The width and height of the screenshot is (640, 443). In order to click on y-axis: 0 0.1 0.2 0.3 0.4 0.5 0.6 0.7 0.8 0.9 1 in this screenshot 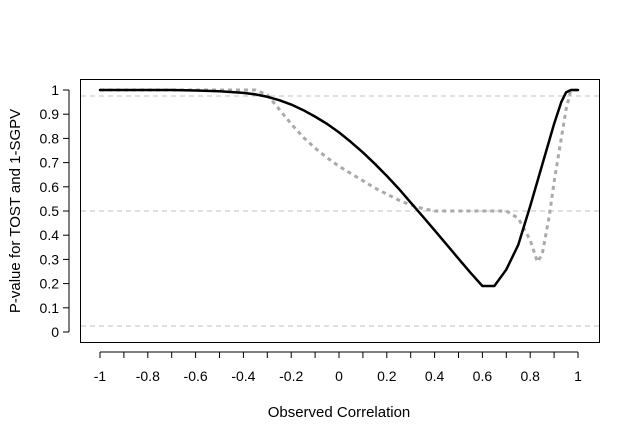, I will do `click(55, 211)`.